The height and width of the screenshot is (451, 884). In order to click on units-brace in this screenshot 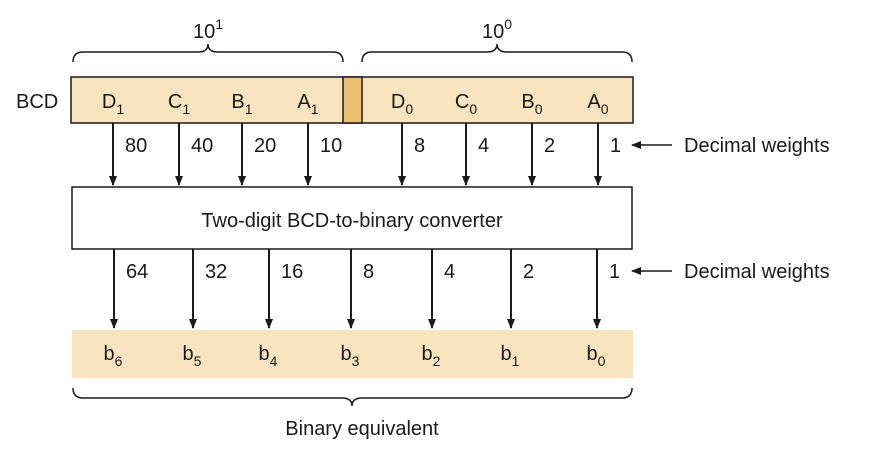, I will do `click(497, 53)`.